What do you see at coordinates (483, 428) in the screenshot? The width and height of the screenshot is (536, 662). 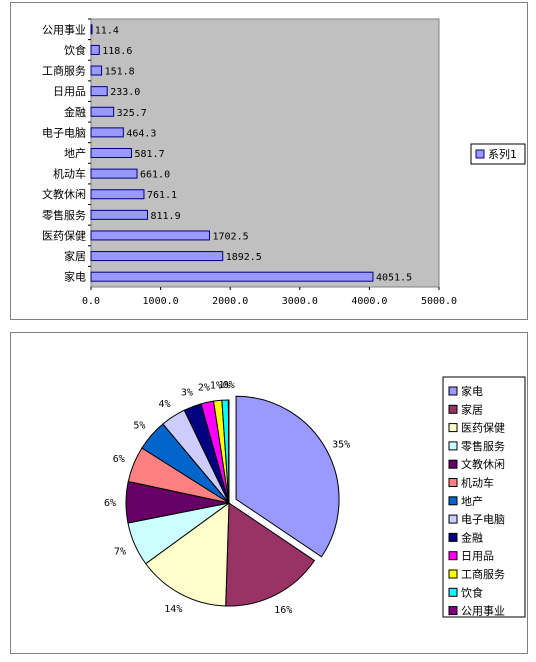 I see `legend-label: 医药保健` at bounding box center [483, 428].